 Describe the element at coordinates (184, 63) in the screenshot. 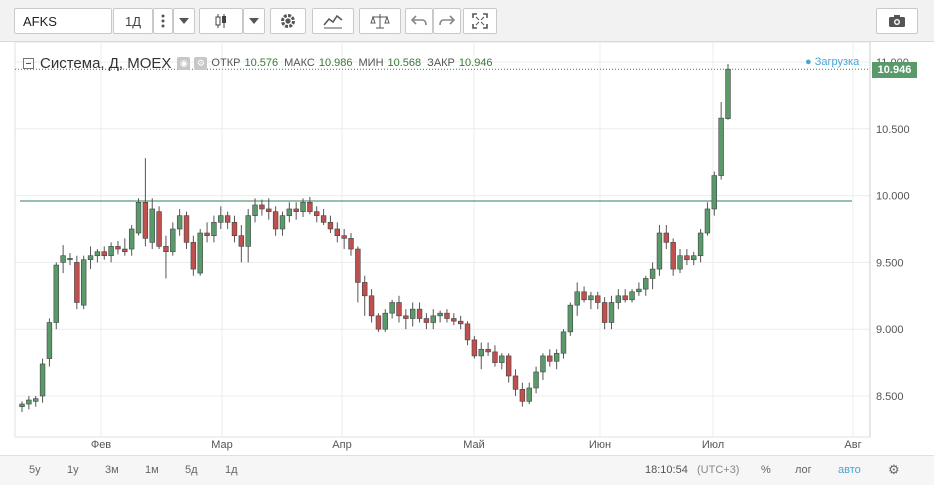

I see `visibility-icon: ◉` at that location.